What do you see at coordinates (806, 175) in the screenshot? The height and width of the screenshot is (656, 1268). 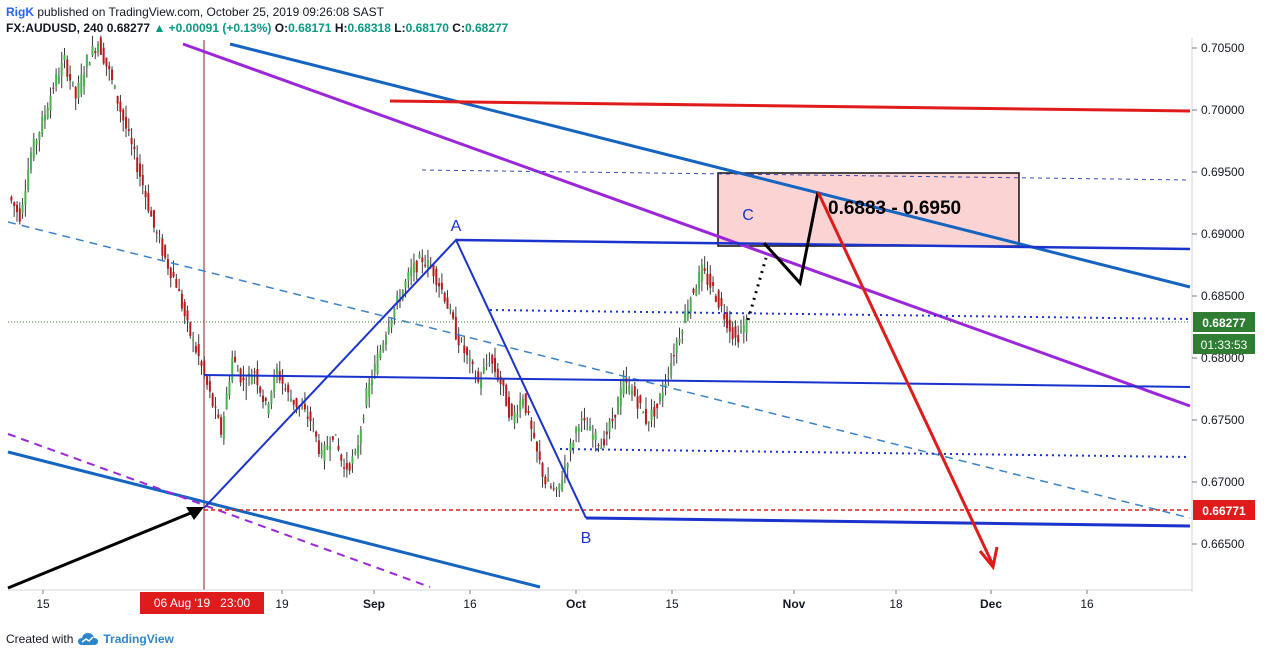 I see `blue-dotted-top-line` at bounding box center [806, 175].